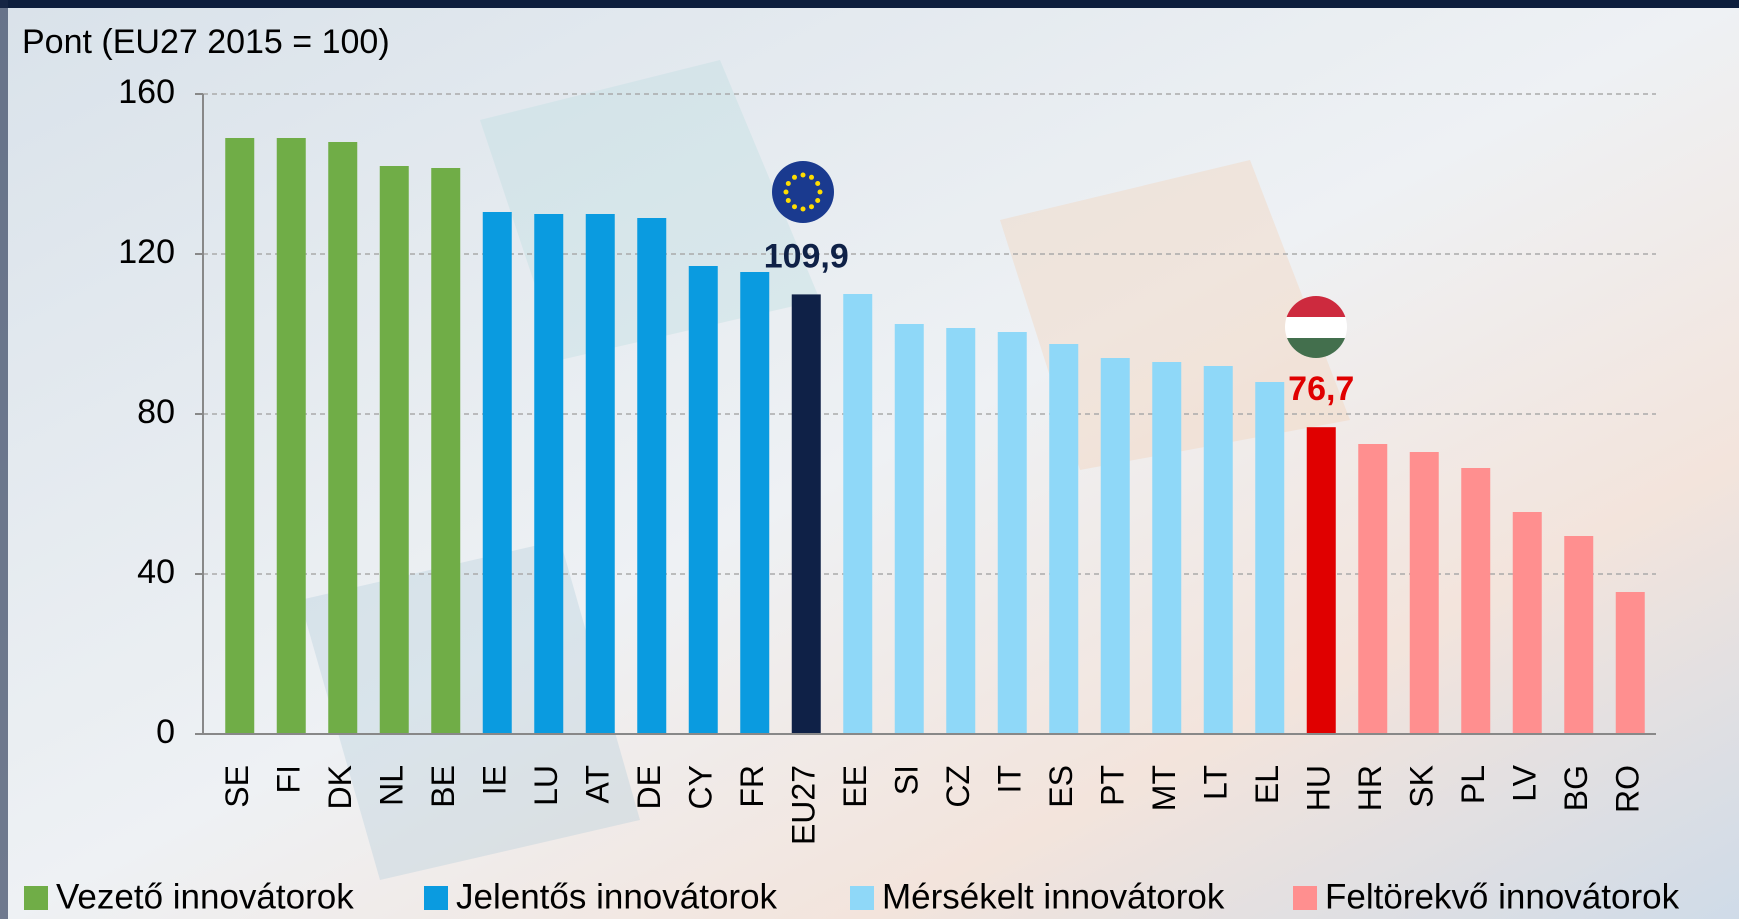 The height and width of the screenshot is (919, 1739). I want to click on x-tick-label: IE, so click(495, 780).